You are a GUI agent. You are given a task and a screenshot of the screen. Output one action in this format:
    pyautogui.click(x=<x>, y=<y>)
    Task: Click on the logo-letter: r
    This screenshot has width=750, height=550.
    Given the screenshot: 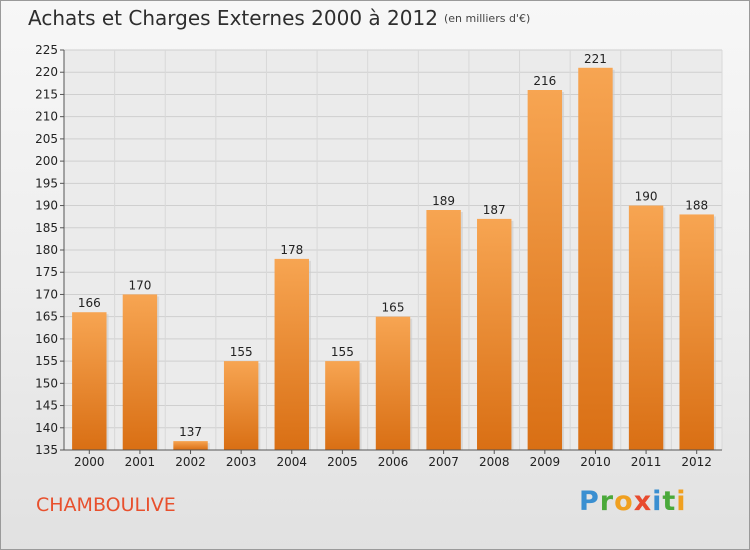 What is the action you would take?
    pyautogui.click(x=607, y=501)
    